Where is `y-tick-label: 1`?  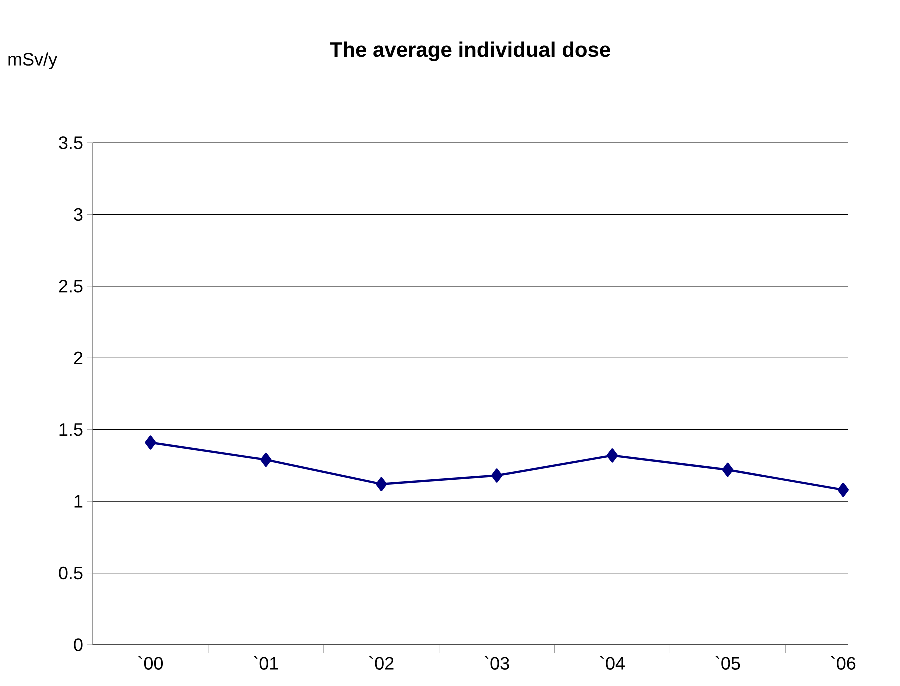
y-tick-label: 1 is located at coordinates (78, 501).